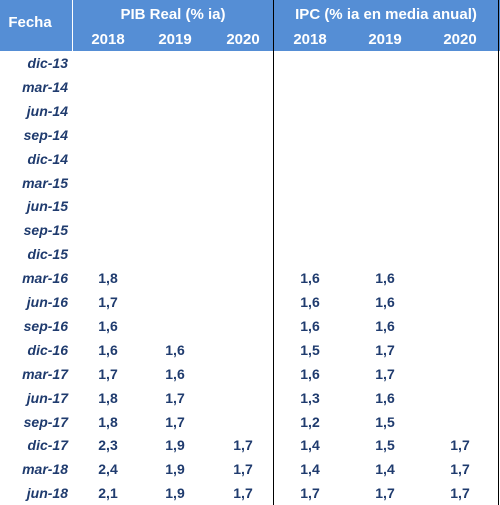 The width and height of the screenshot is (500, 505). Describe the element at coordinates (47, 254) in the screenshot. I see `date-cell: dic-15` at that location.